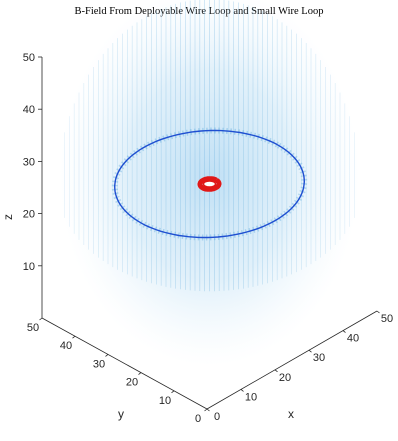  I want to click on loops-layer, so click(209, 184).